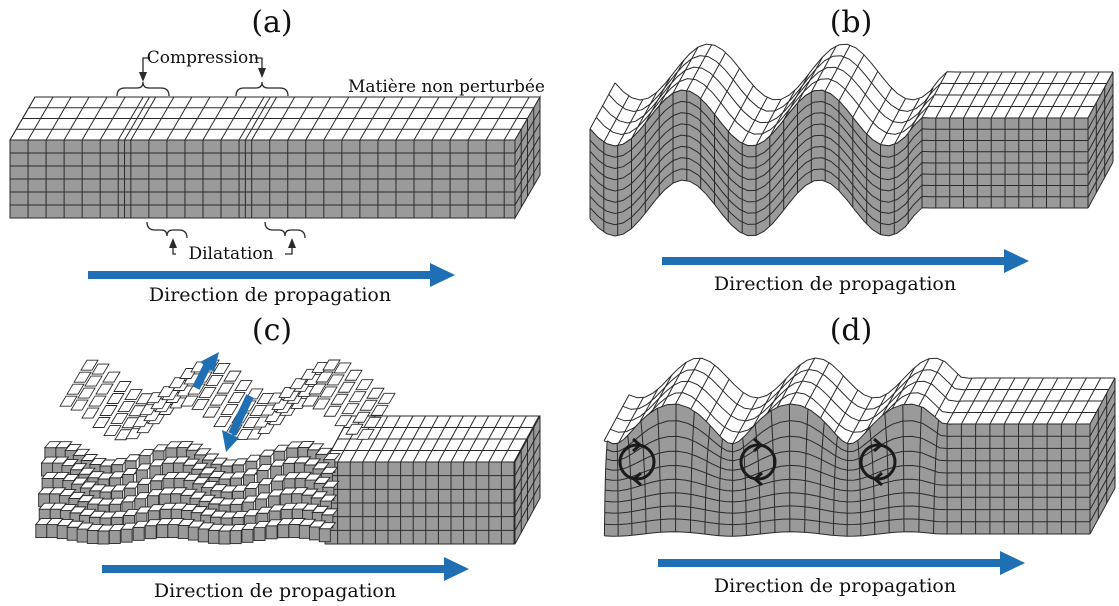  What do you see at coordinates (835, 586) in the screenshot?
I see `panel-d-caption: Direction de propagation` at bounding box center [835, 586].